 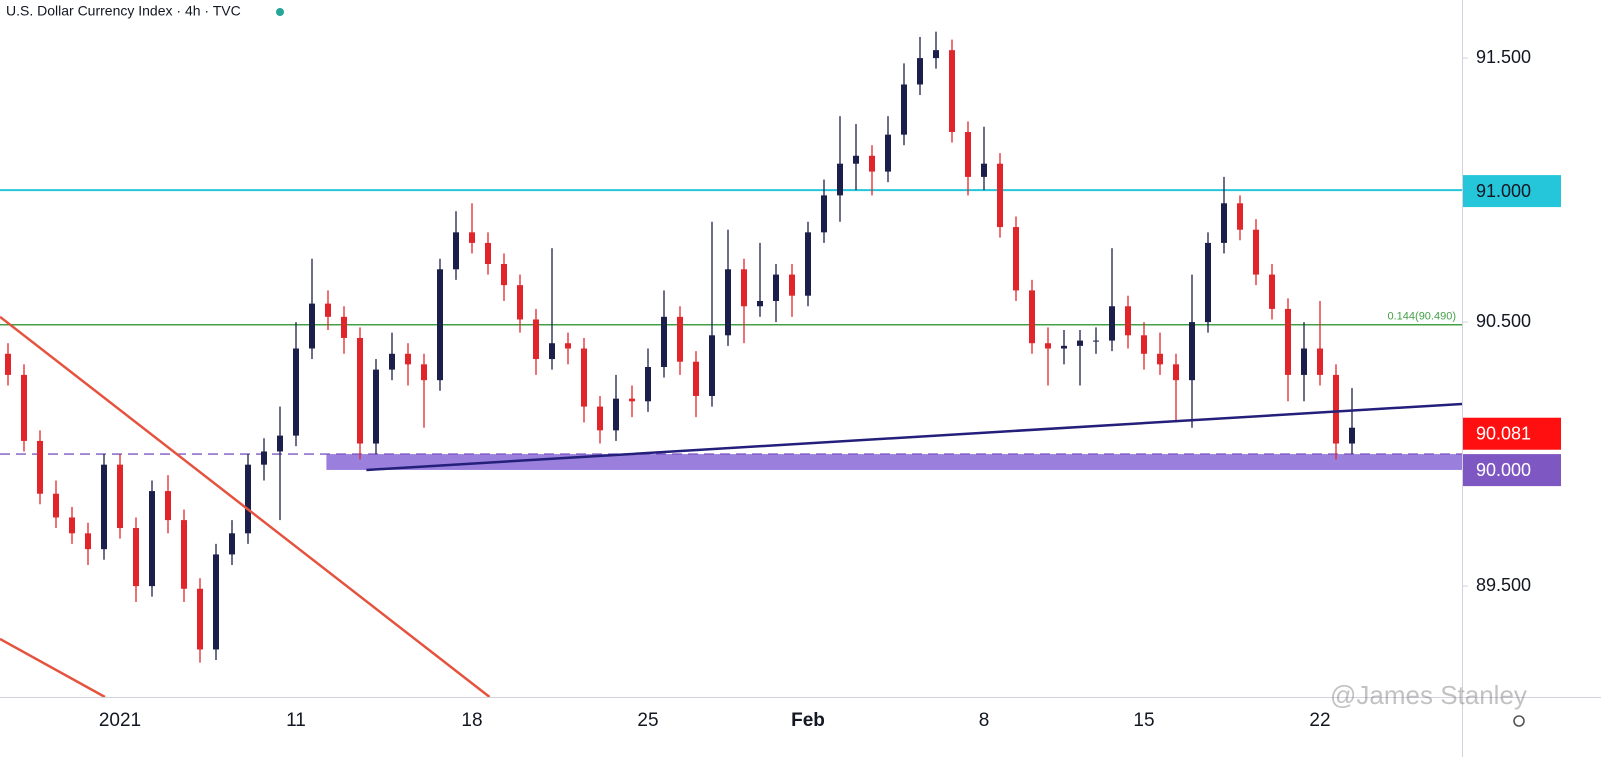 What do you see at coordinates (1422, 317) in the screenshot?
I see `fib-label: 0.144(90.490)` at bounding box center [1422, 317].